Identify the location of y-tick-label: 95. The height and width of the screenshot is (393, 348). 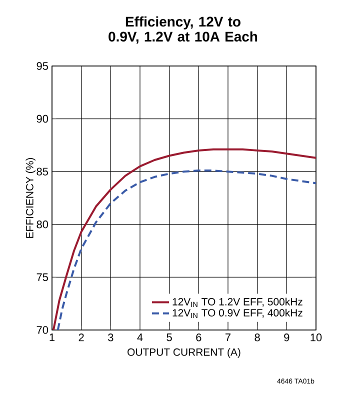
(42, 66).